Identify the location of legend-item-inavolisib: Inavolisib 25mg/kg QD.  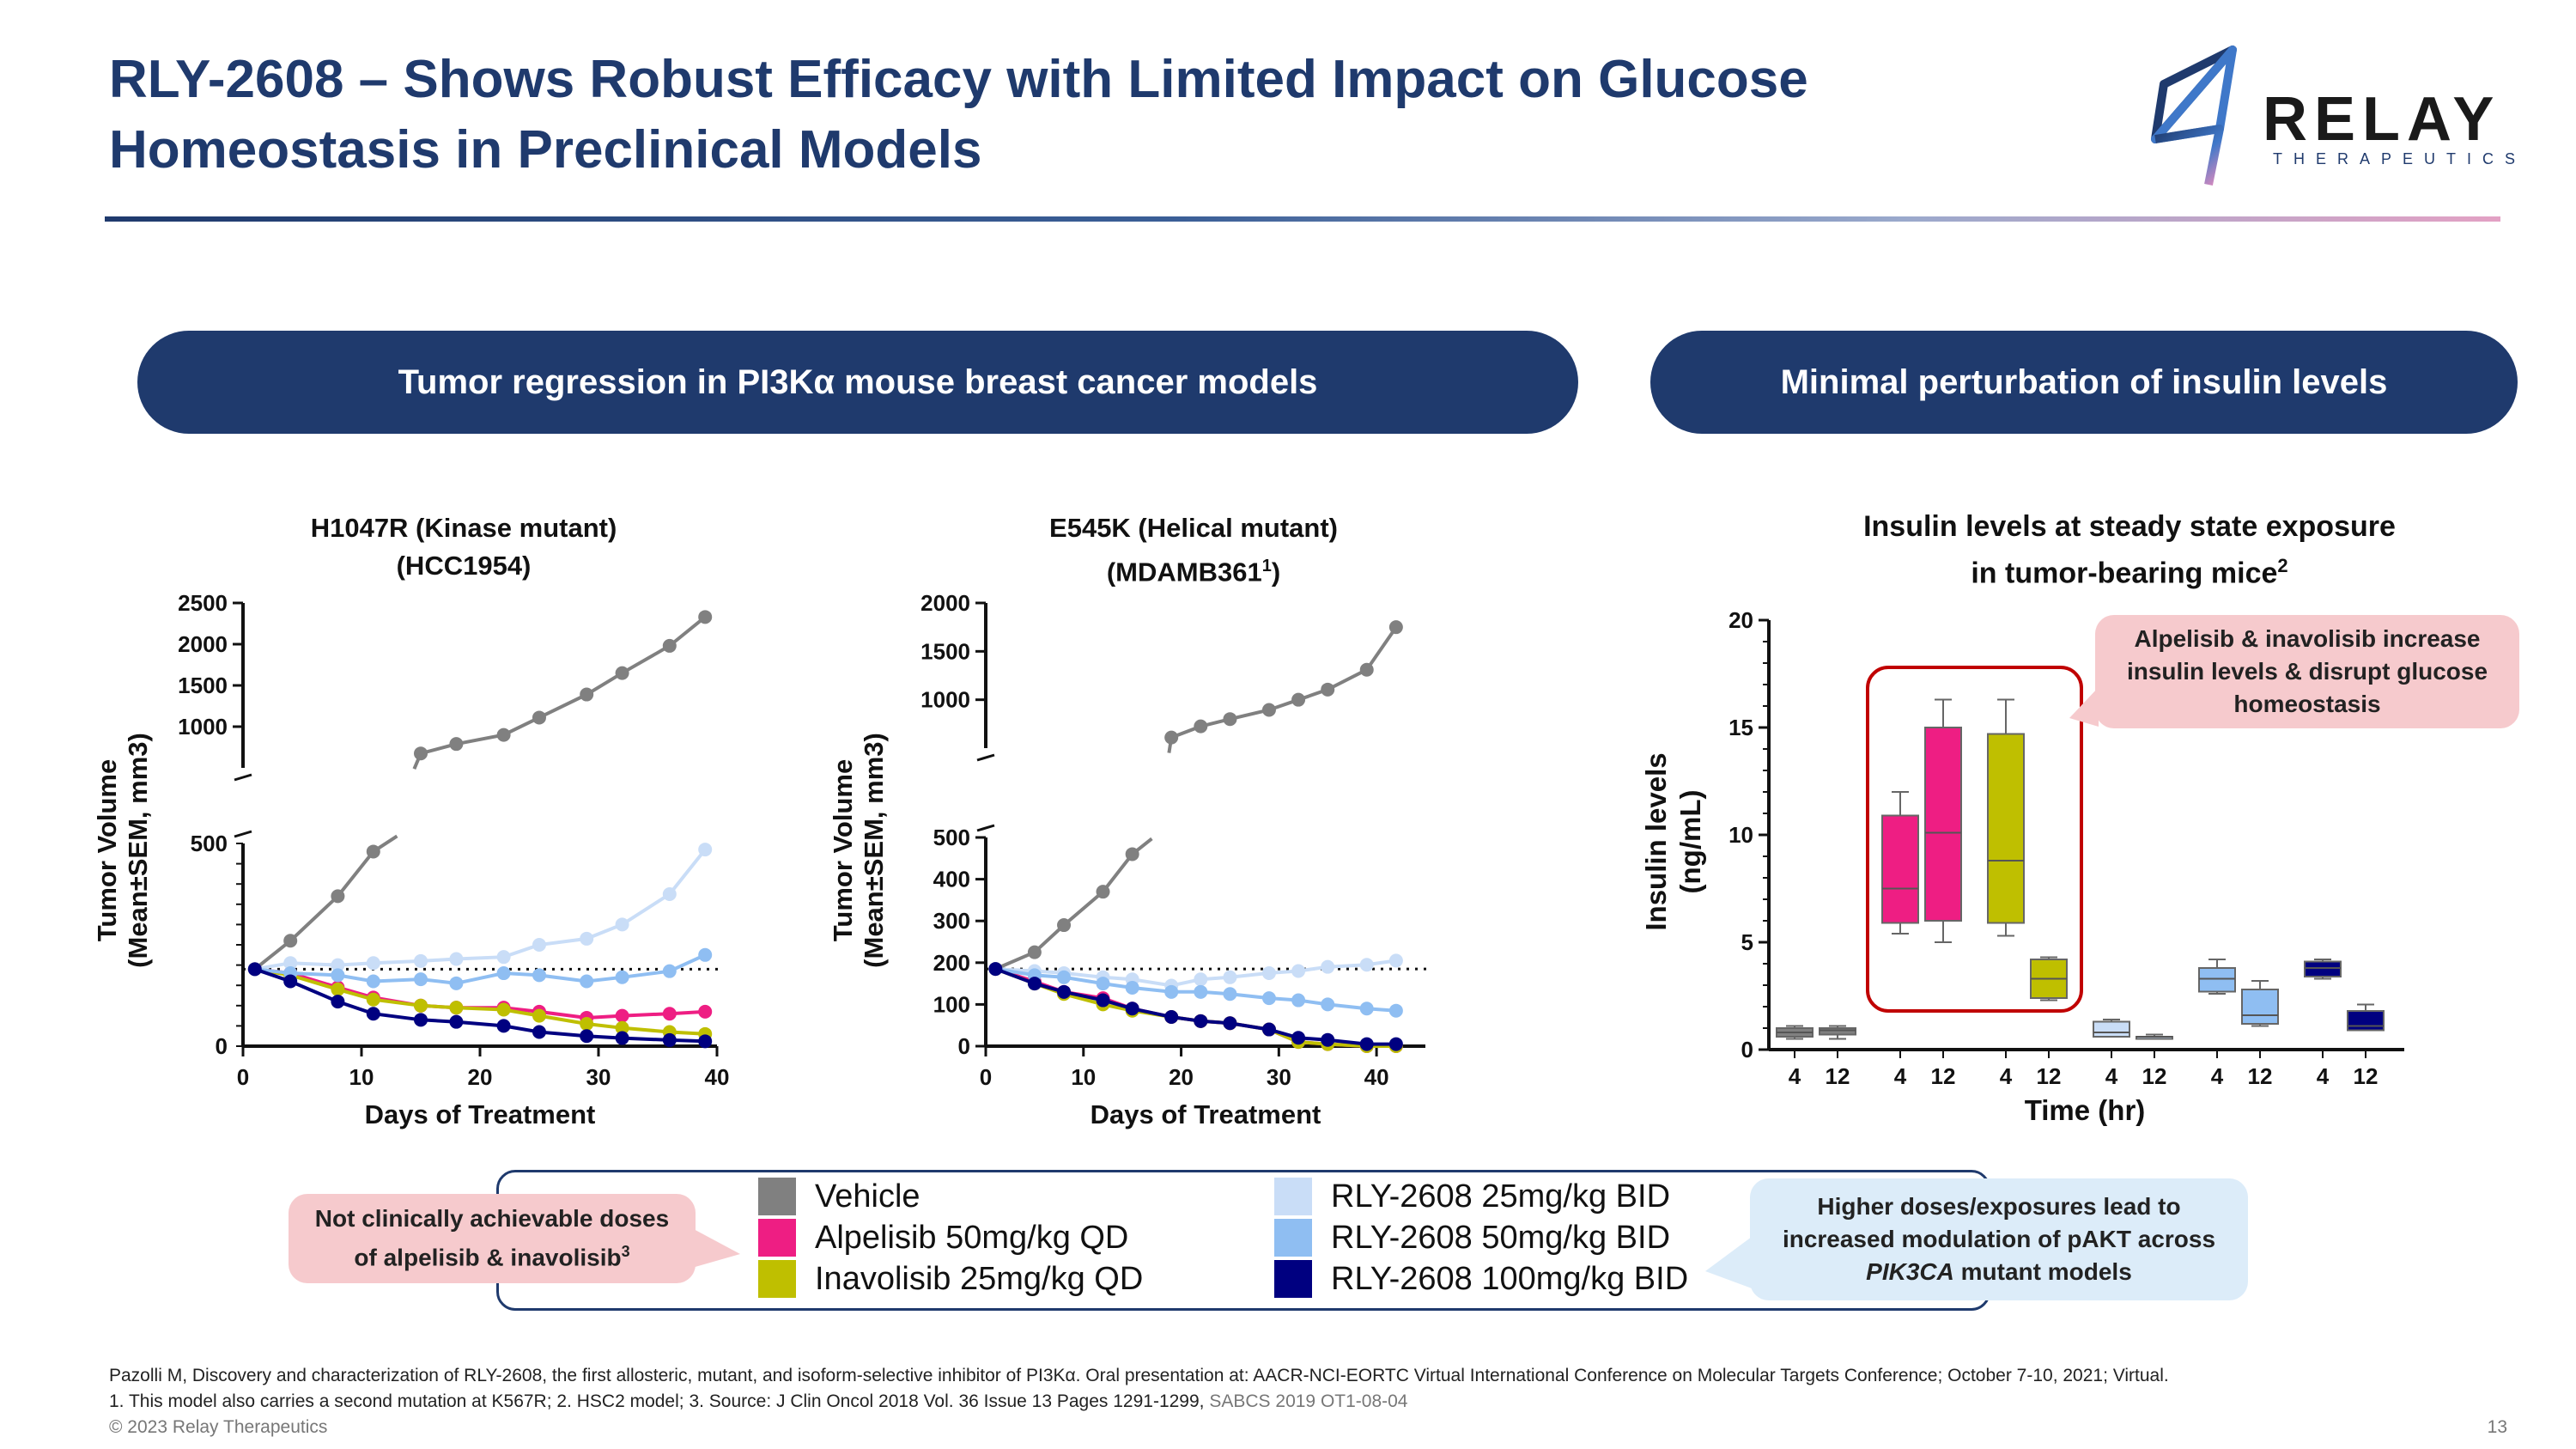
(951, 1279).